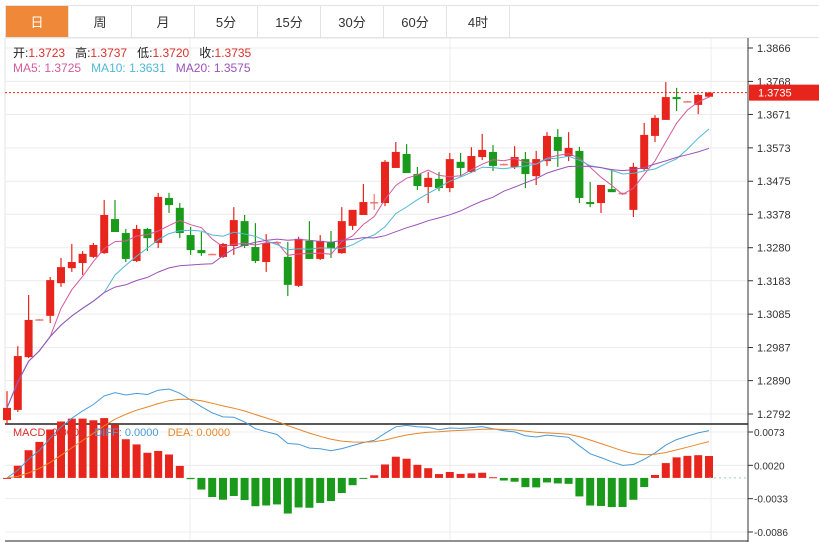 This screenshot has width=819, height=542. What do you see at coordinates (21, 53) in the screenshot?
I see `open-label: 开:` at bounding box center [21, 53].